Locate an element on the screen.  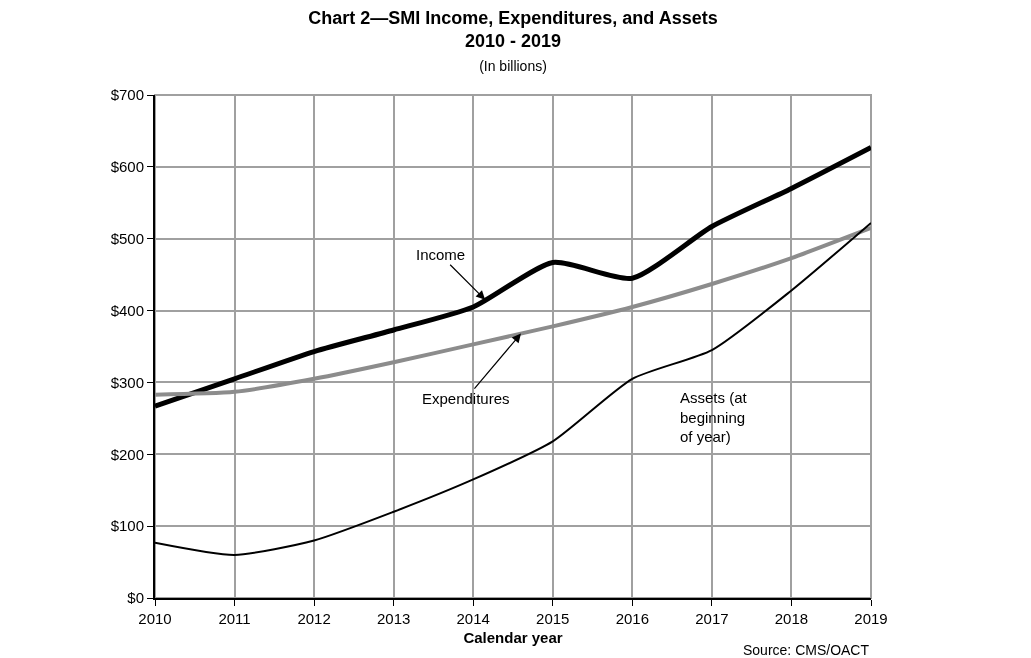
x-tick-label: 2019 is located at coordinates (871, 618).